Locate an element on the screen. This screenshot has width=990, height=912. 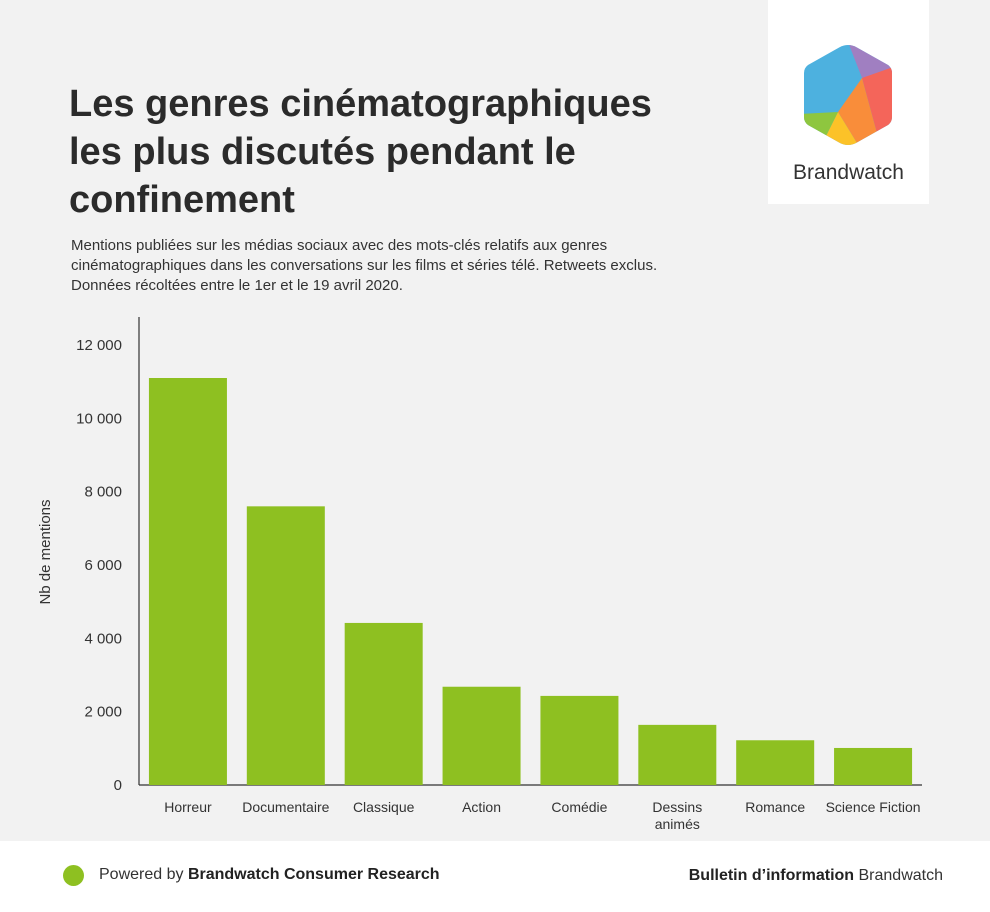
x-tick-label: Science Fiction is located at coordinates (873, 807).